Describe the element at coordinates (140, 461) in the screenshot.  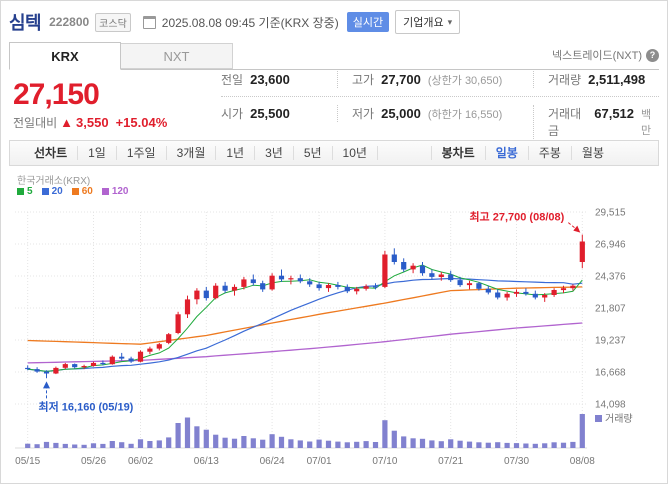
I see `svg-text: 06/02` at that location.